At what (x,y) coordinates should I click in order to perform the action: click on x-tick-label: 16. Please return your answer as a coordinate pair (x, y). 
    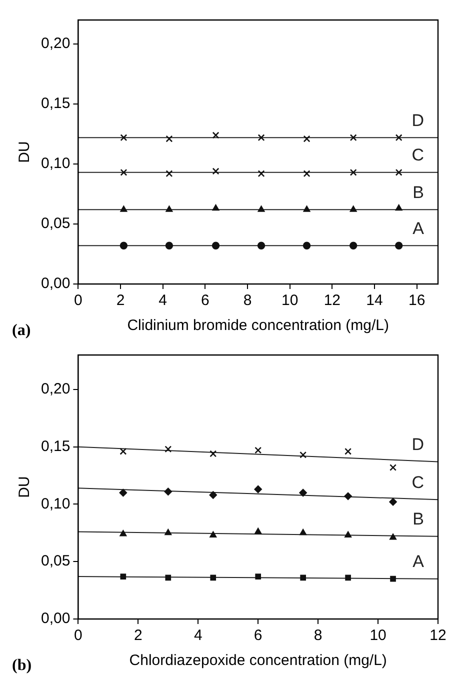
    Looking at the image, I should click on (417, 301).